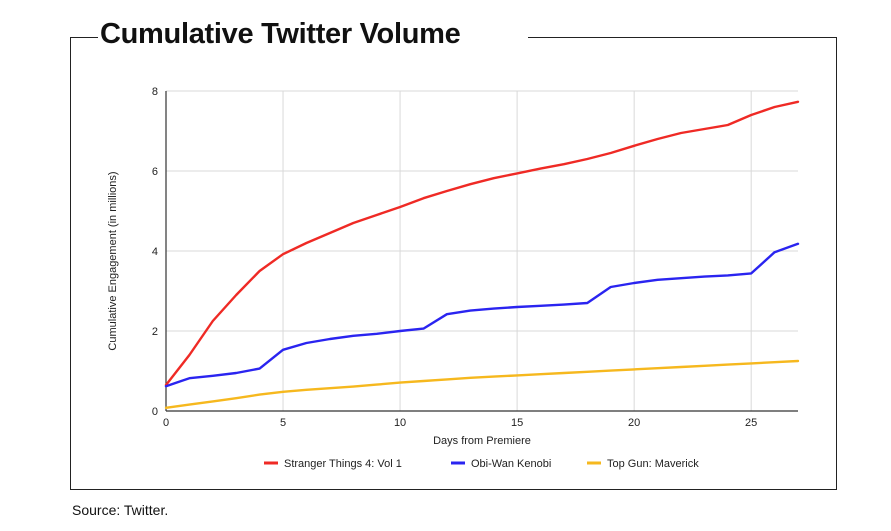  I want to click on legend-label: Obi-Wan Kenobi, so click(511, 464).